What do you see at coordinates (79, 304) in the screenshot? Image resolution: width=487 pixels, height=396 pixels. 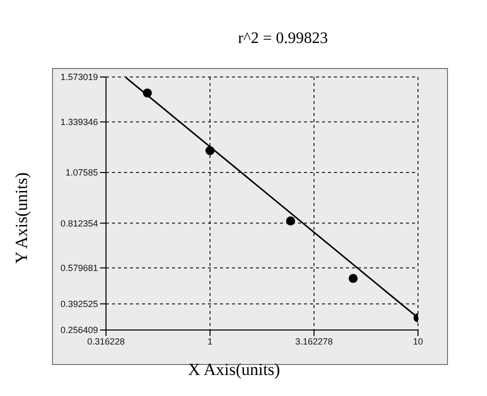 I see `y-tick-label: 0.392525` at bounding box center [79, 304].